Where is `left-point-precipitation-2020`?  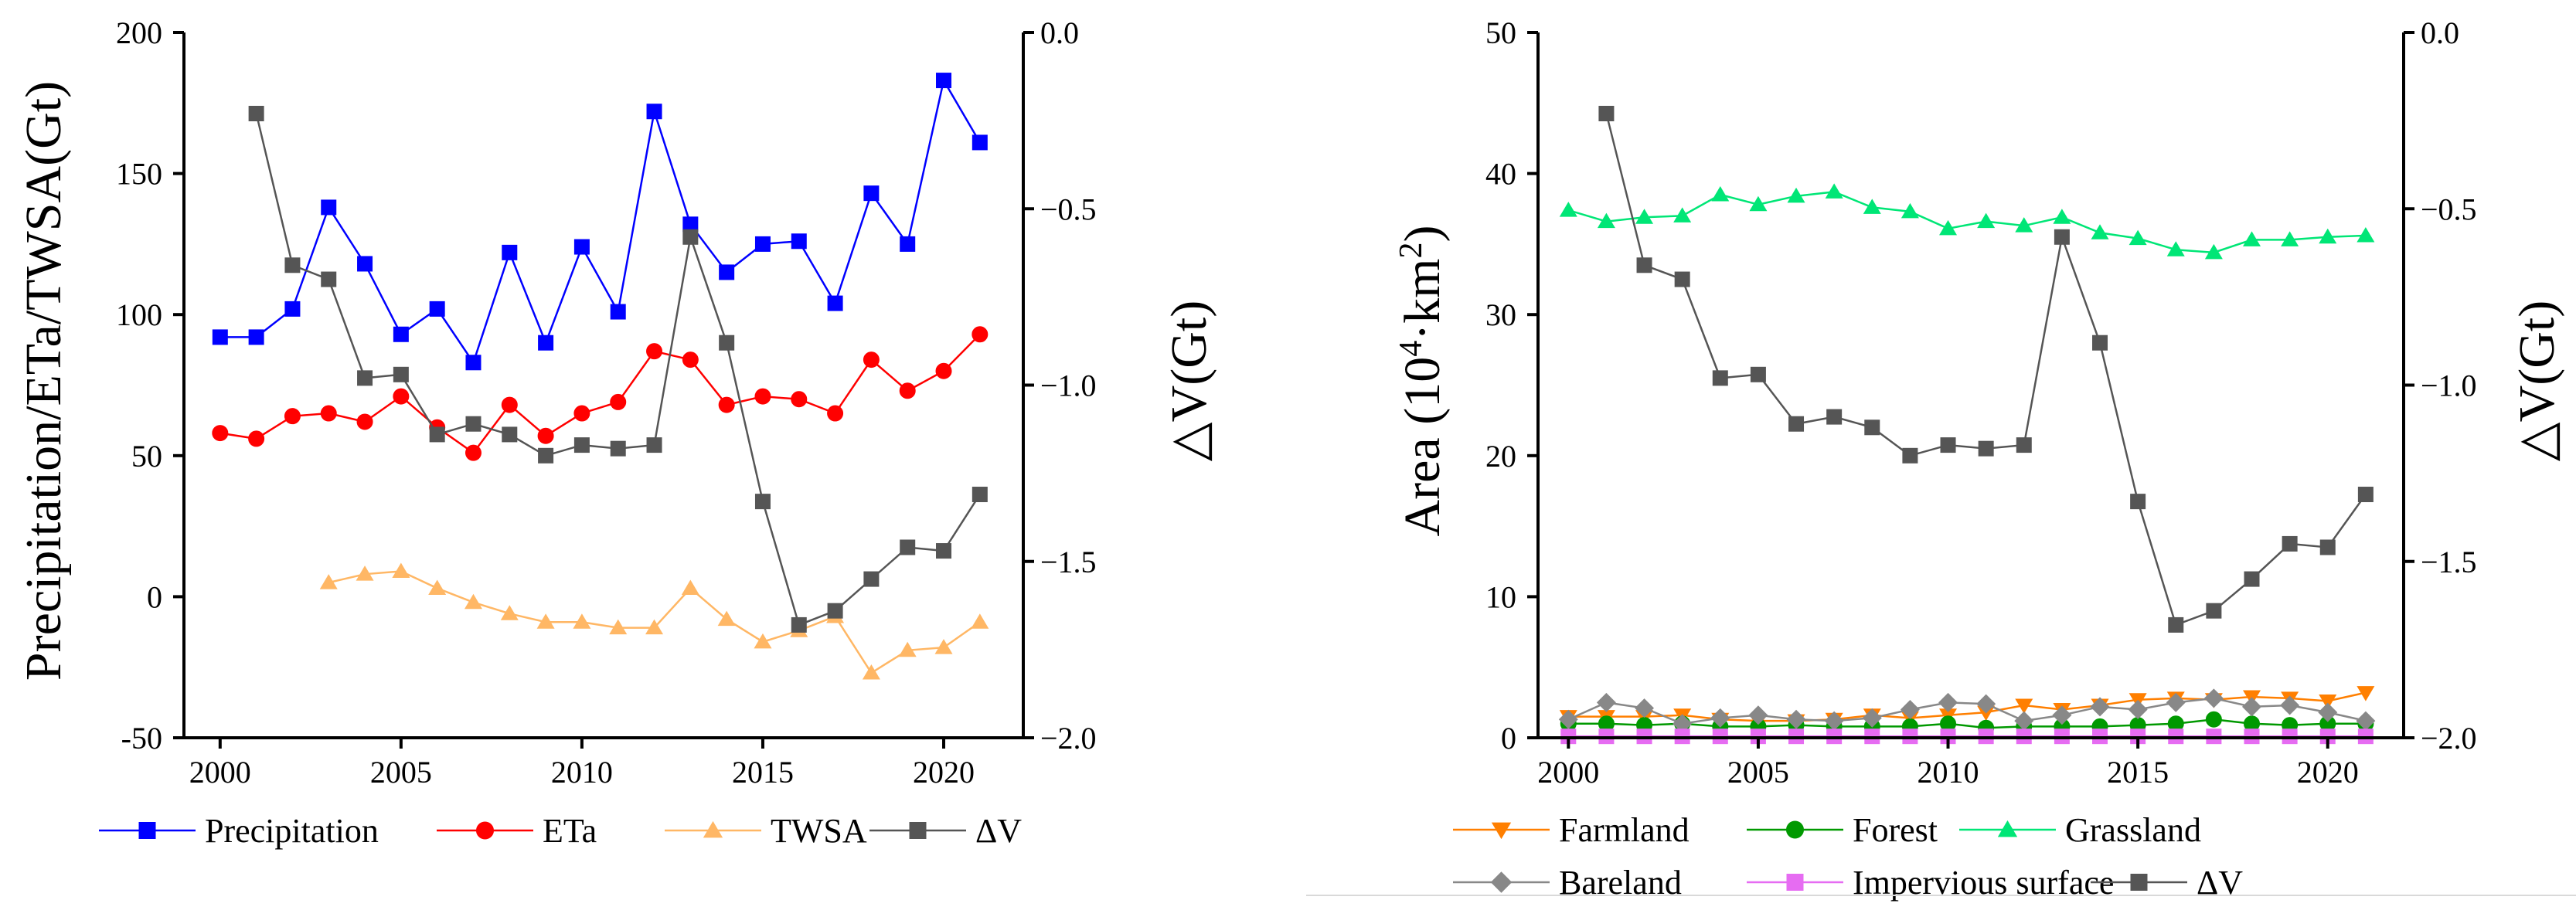 left-point-precipitation-2020 is located at coordinates (944, 81).